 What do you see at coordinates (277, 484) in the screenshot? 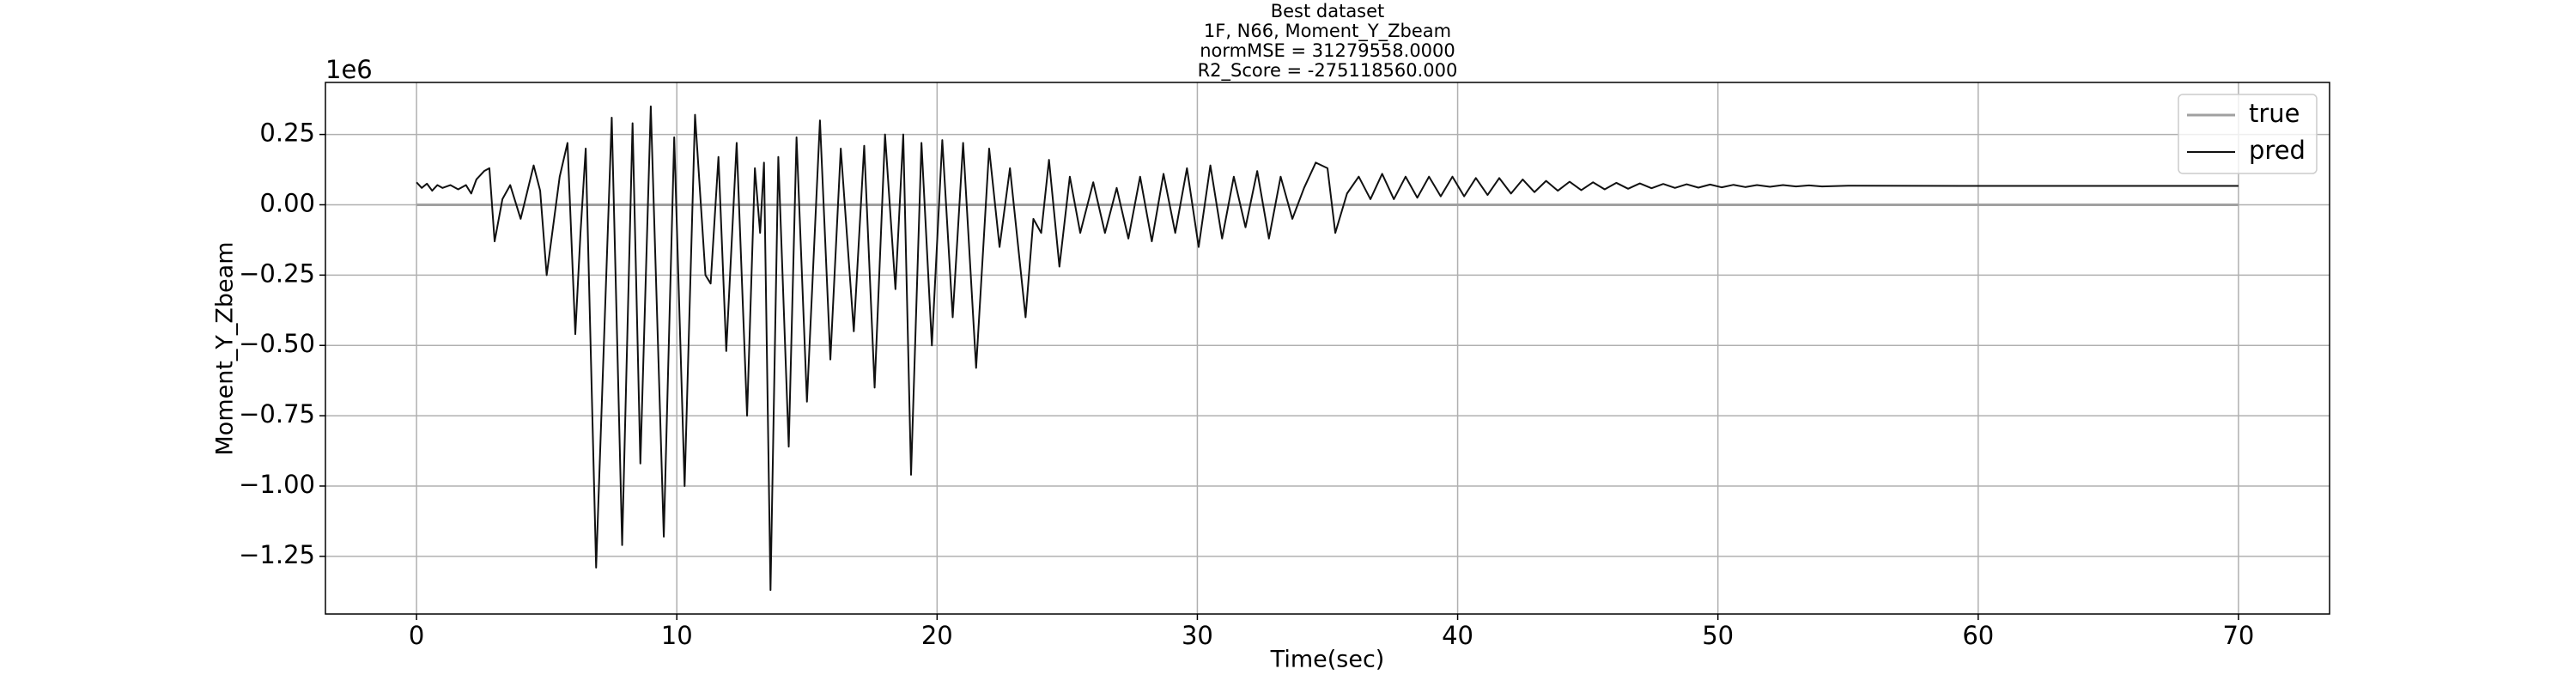
I see `y-tick-label: −1.00` at bounding box center [277, 484].